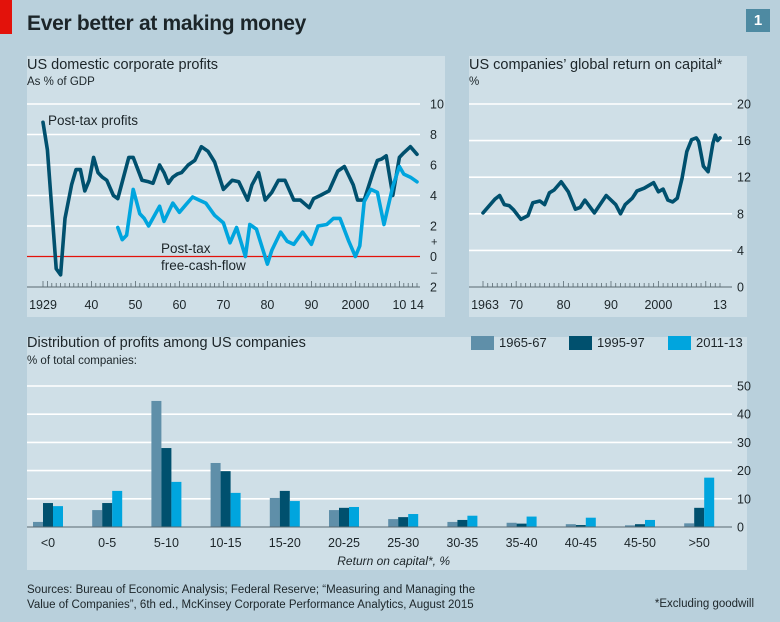 This screenshot has width=780, height=622. I want to click on chart1-title: US domestic corporate profits, so click(122, 65).